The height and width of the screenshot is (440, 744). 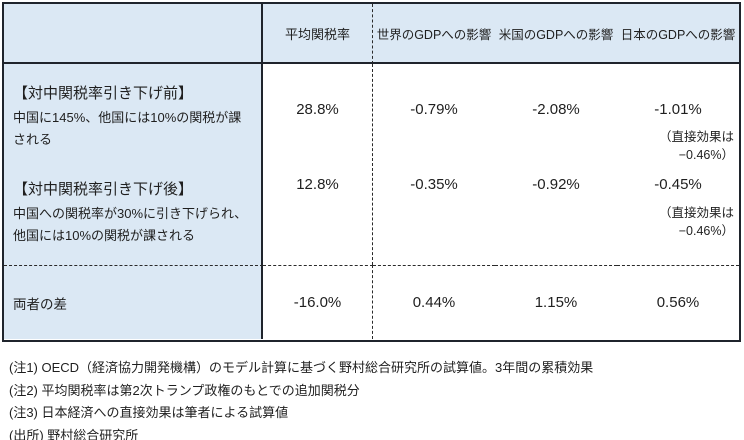 What do you see at coordinates (318, 164) in the screenshot?
I see `avg-tariff-cell: 28.8% 12.8%` at bounding box center [318, 164].